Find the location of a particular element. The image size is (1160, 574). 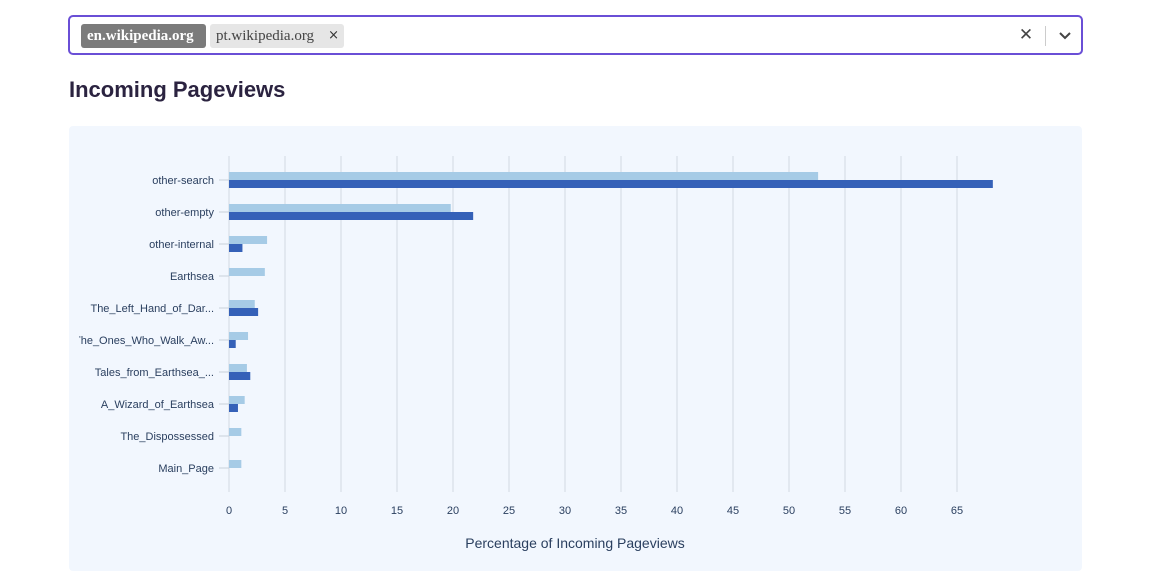

x-tick-label: 30 is located at coordinates (565, 511).